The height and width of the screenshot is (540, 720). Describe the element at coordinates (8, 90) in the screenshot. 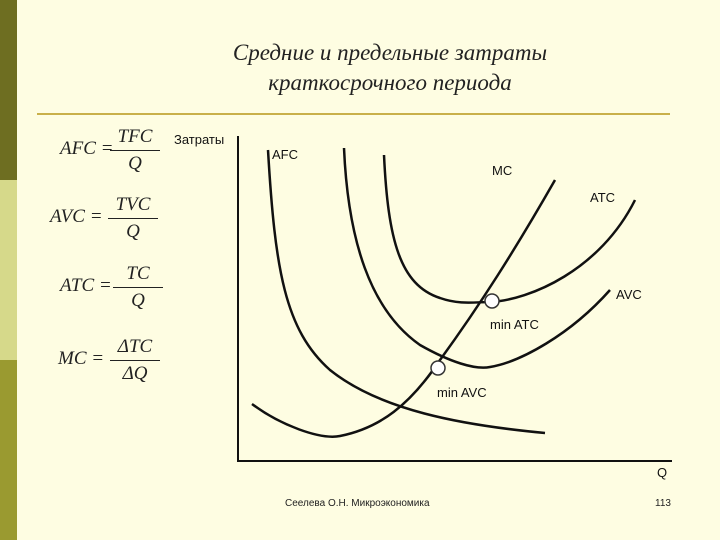

I see `sidebar-block-dark` at that location.